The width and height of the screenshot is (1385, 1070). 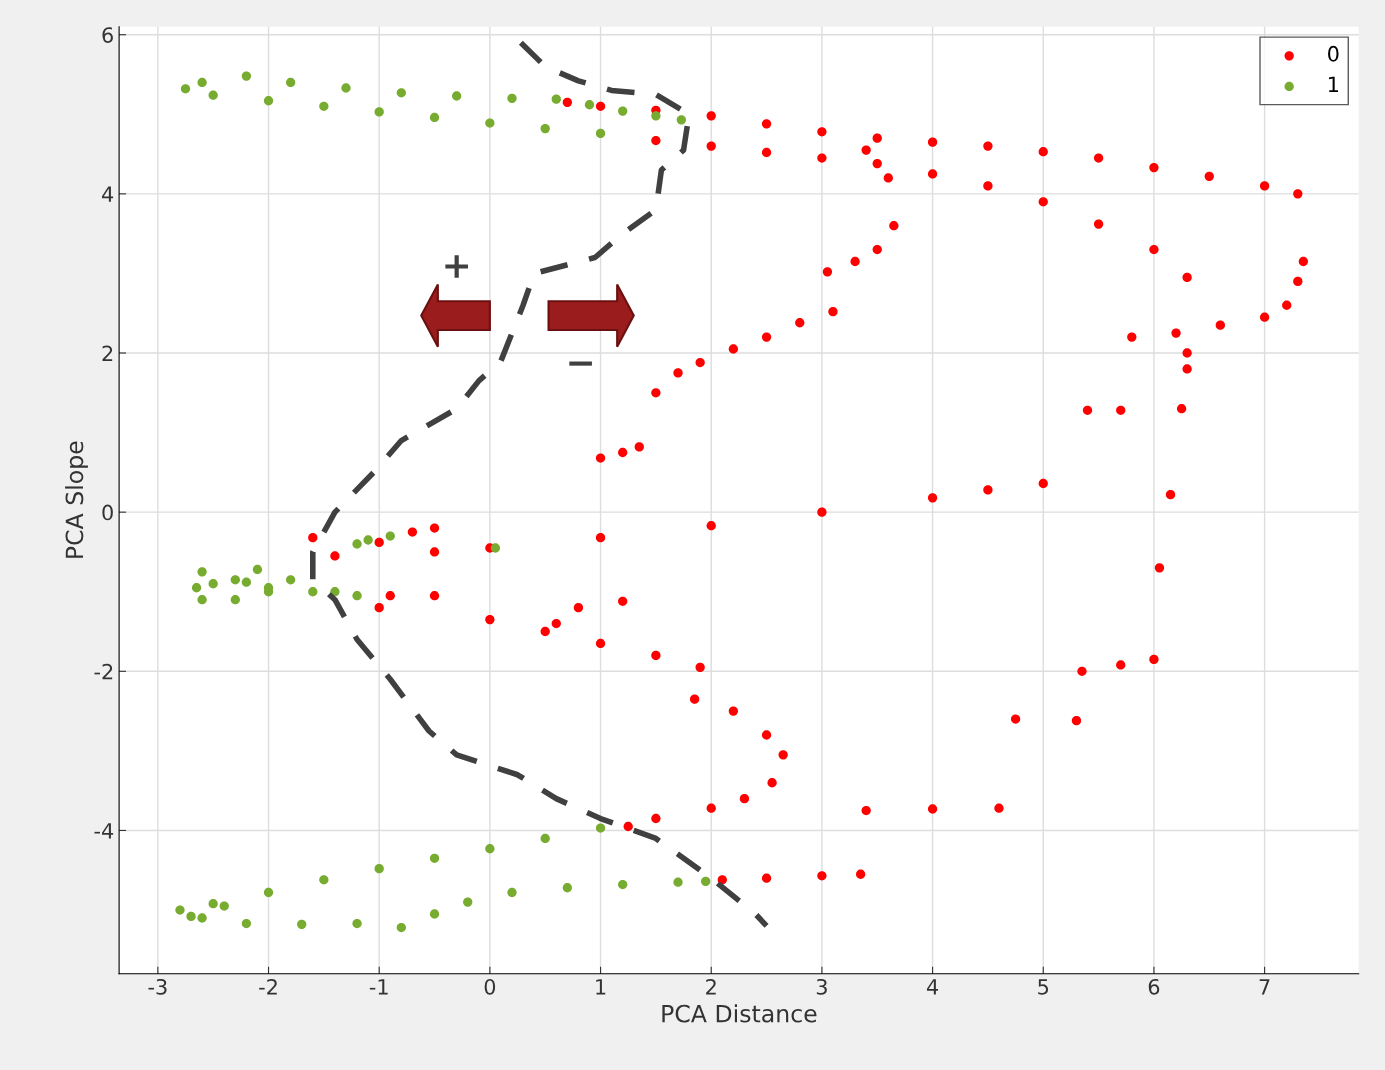 I want to click on y-tick-label: 0, so click(x=107, y=512).